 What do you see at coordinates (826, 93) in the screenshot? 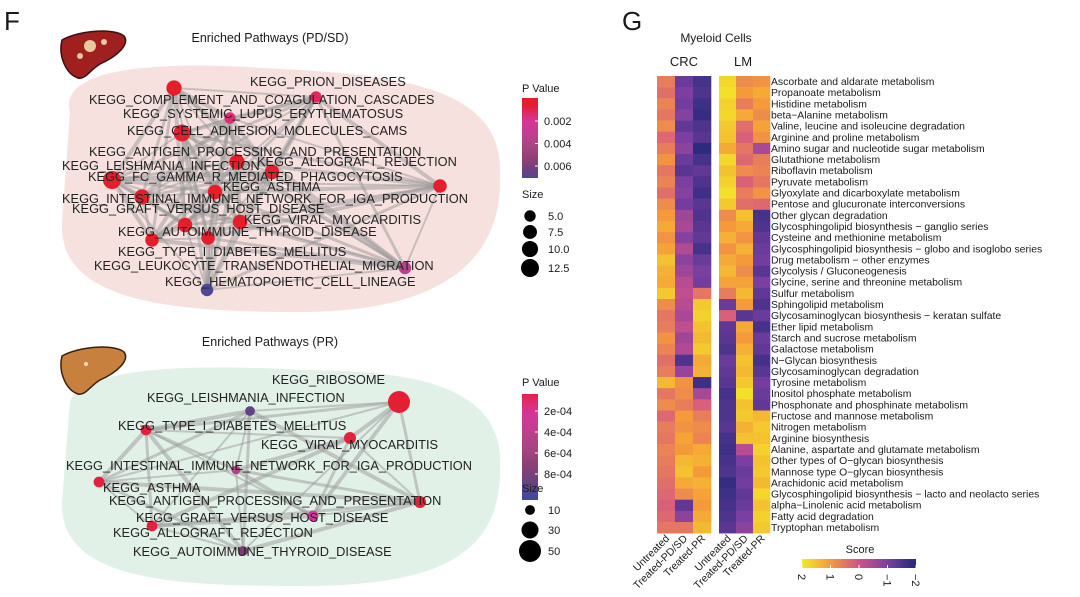
I see `row-label: Propanoate metabolism` at bounding box center [826, 93].